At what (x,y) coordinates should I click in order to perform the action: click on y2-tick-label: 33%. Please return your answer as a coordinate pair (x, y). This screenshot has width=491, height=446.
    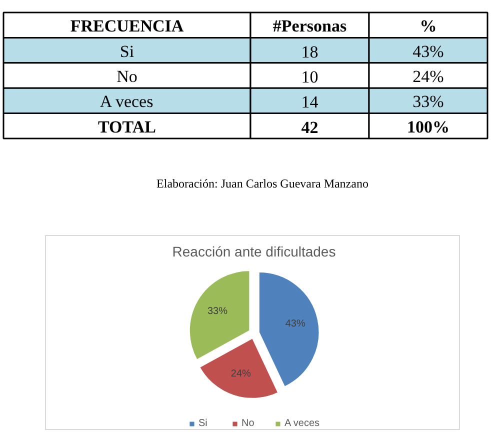
    Looking at the image, I should click on (428, 102).